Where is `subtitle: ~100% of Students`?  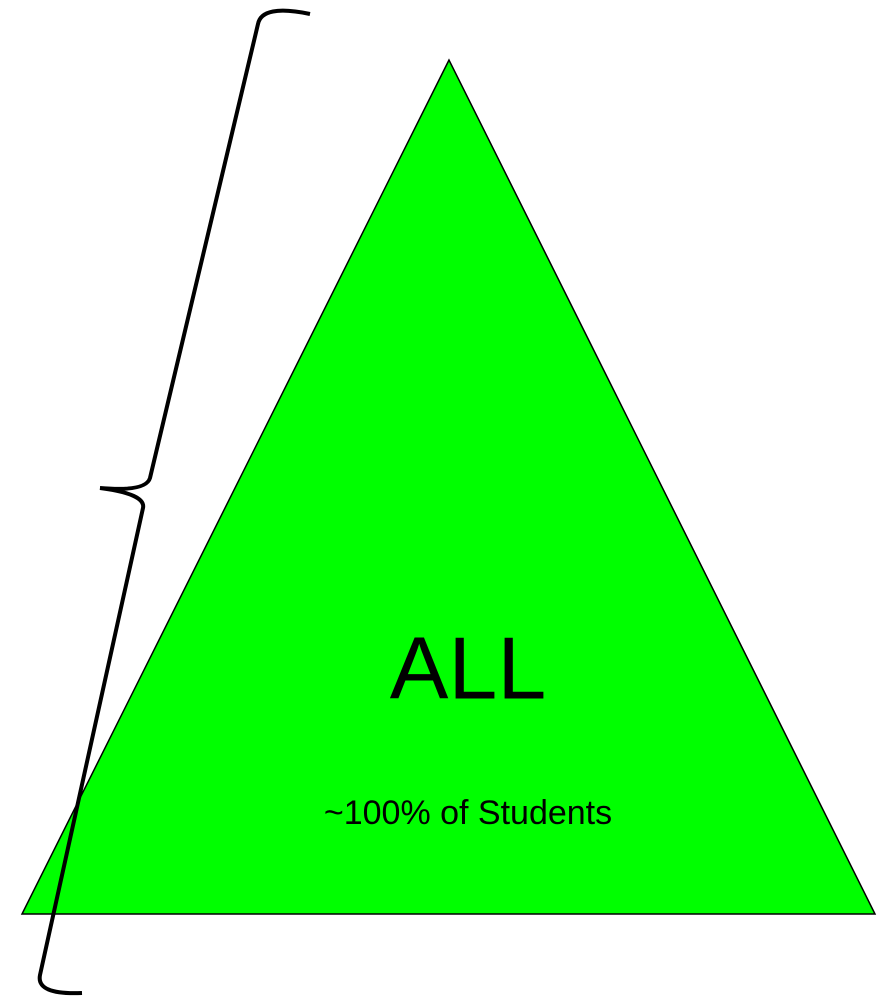
subtitle: ~100% of Students is located at coordinates (468, 813).